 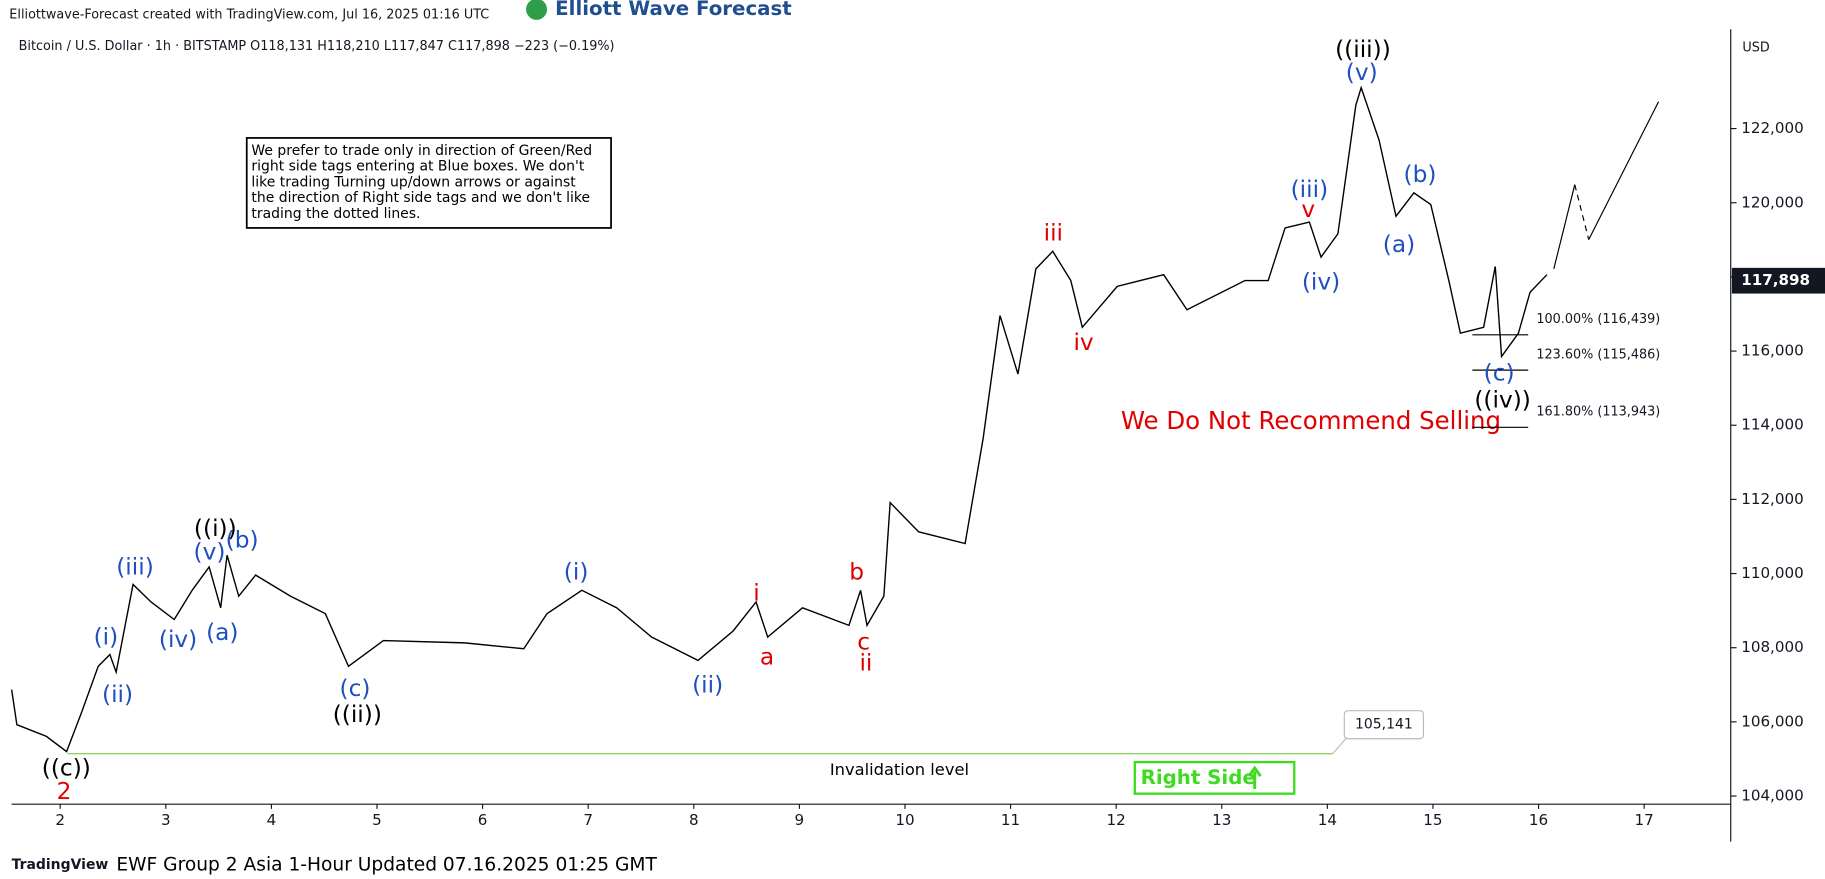 I want to click on wave-label: i, so click(x=756, y=592).